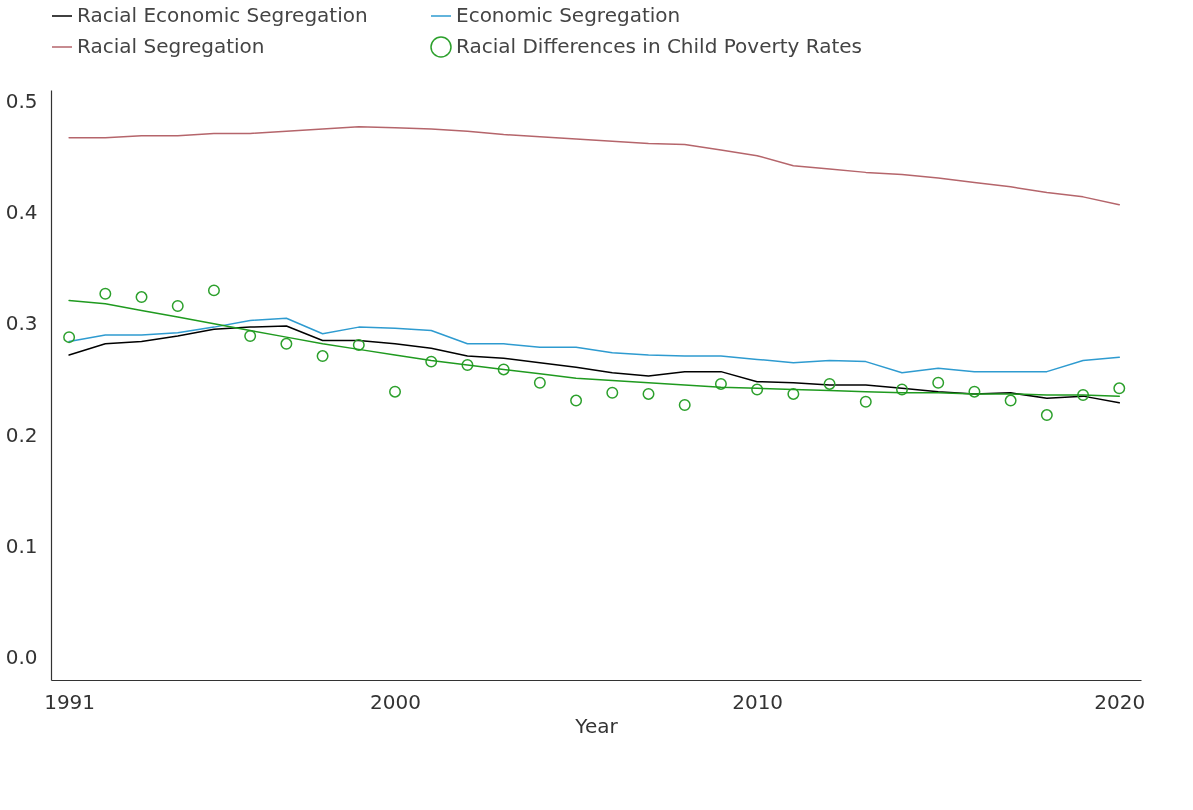 Image resolution: width=1193 pixels, height=810 pixels. What do you see at coordinates (758, 701) in the screenshot?
I see `x-tick-label: 2010` at bounding box center [758, 701].